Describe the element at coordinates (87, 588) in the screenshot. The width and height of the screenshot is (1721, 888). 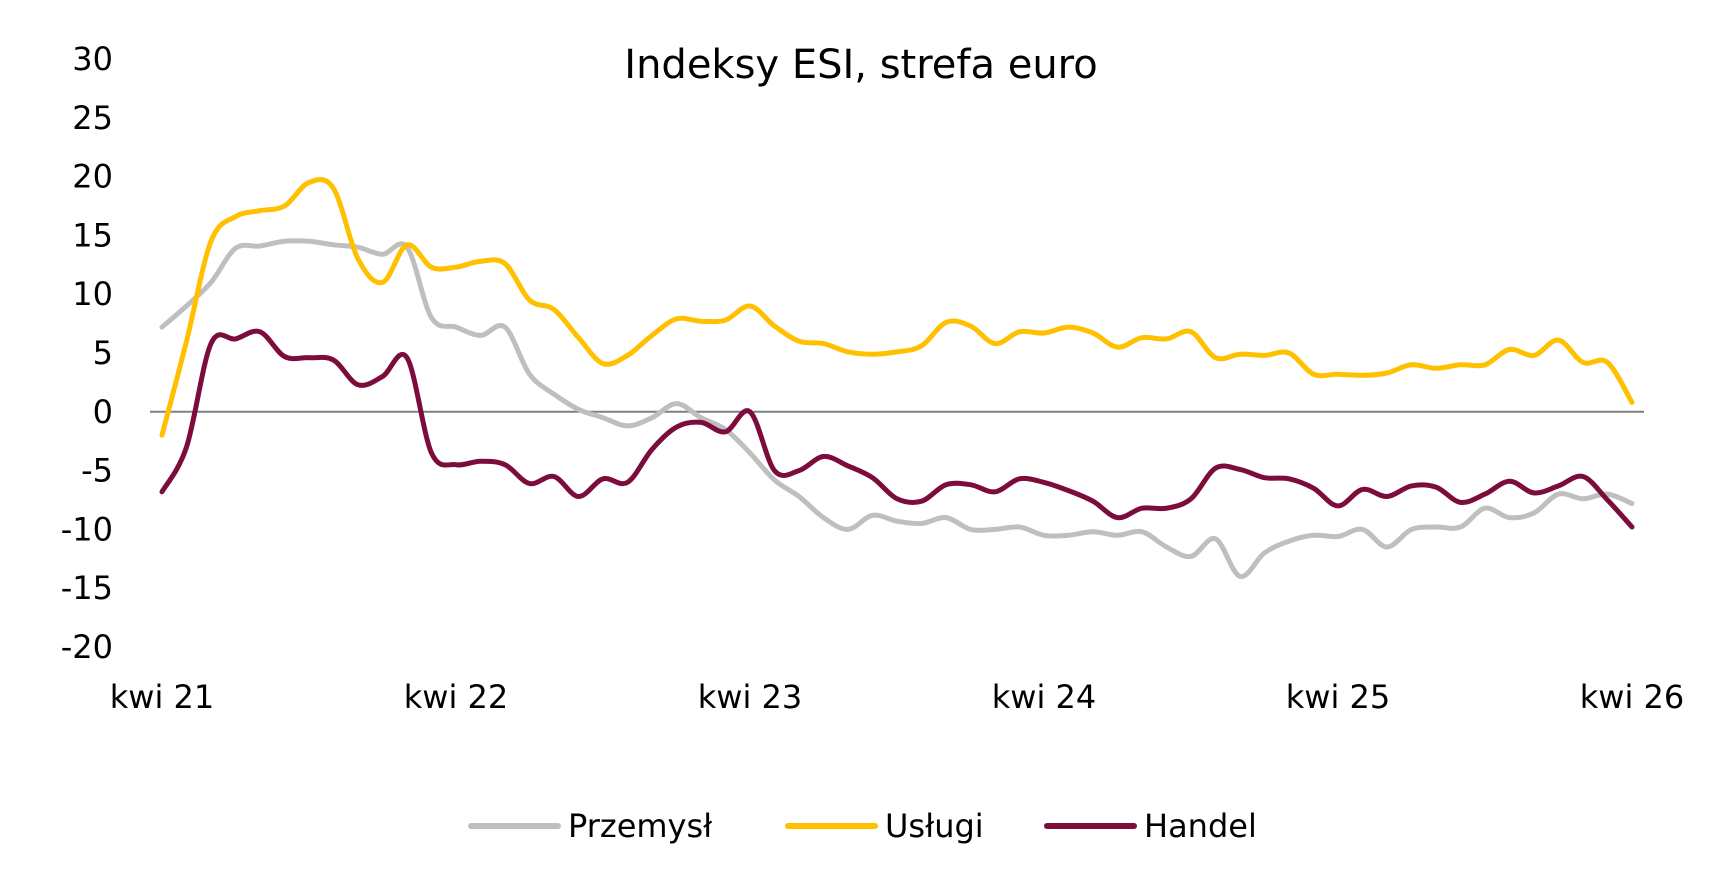
I see `y-tick-label: -15` at that location.